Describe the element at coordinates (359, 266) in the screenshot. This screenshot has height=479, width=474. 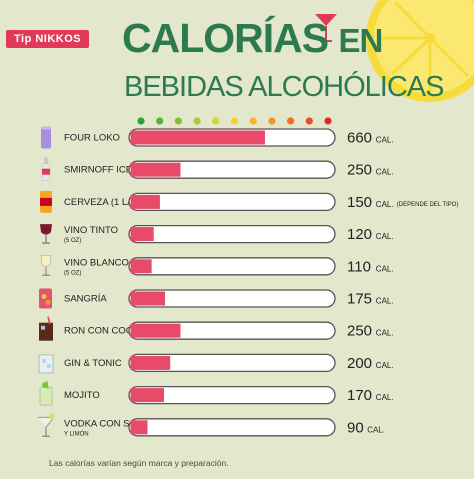
I see `value-label: 110` at that location.